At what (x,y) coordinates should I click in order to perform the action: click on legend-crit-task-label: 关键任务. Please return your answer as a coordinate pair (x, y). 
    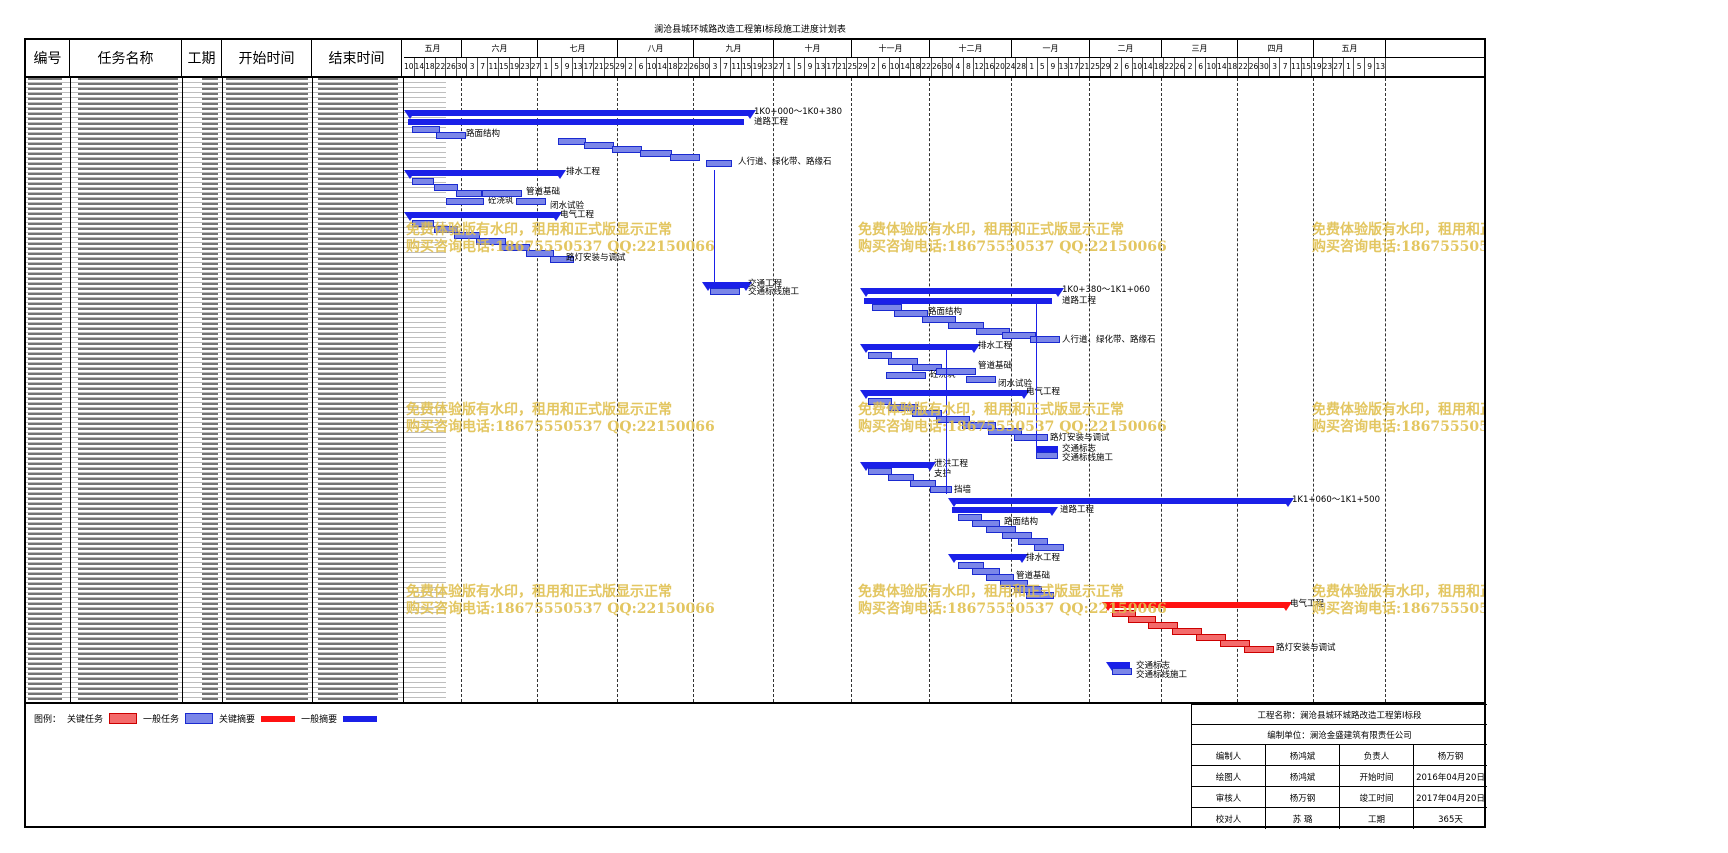
    Looking at the image, I should click on (85, 720).